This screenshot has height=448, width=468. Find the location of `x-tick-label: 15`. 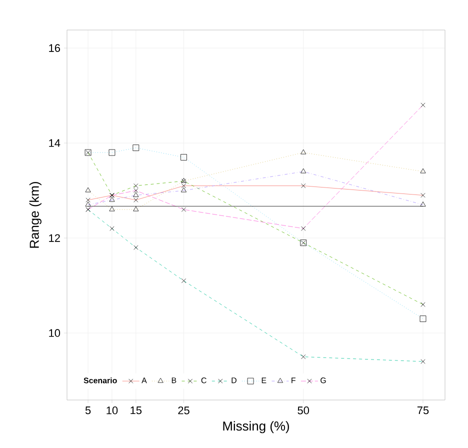

x-tick-label: 15 is located at coordinates (136, 410).